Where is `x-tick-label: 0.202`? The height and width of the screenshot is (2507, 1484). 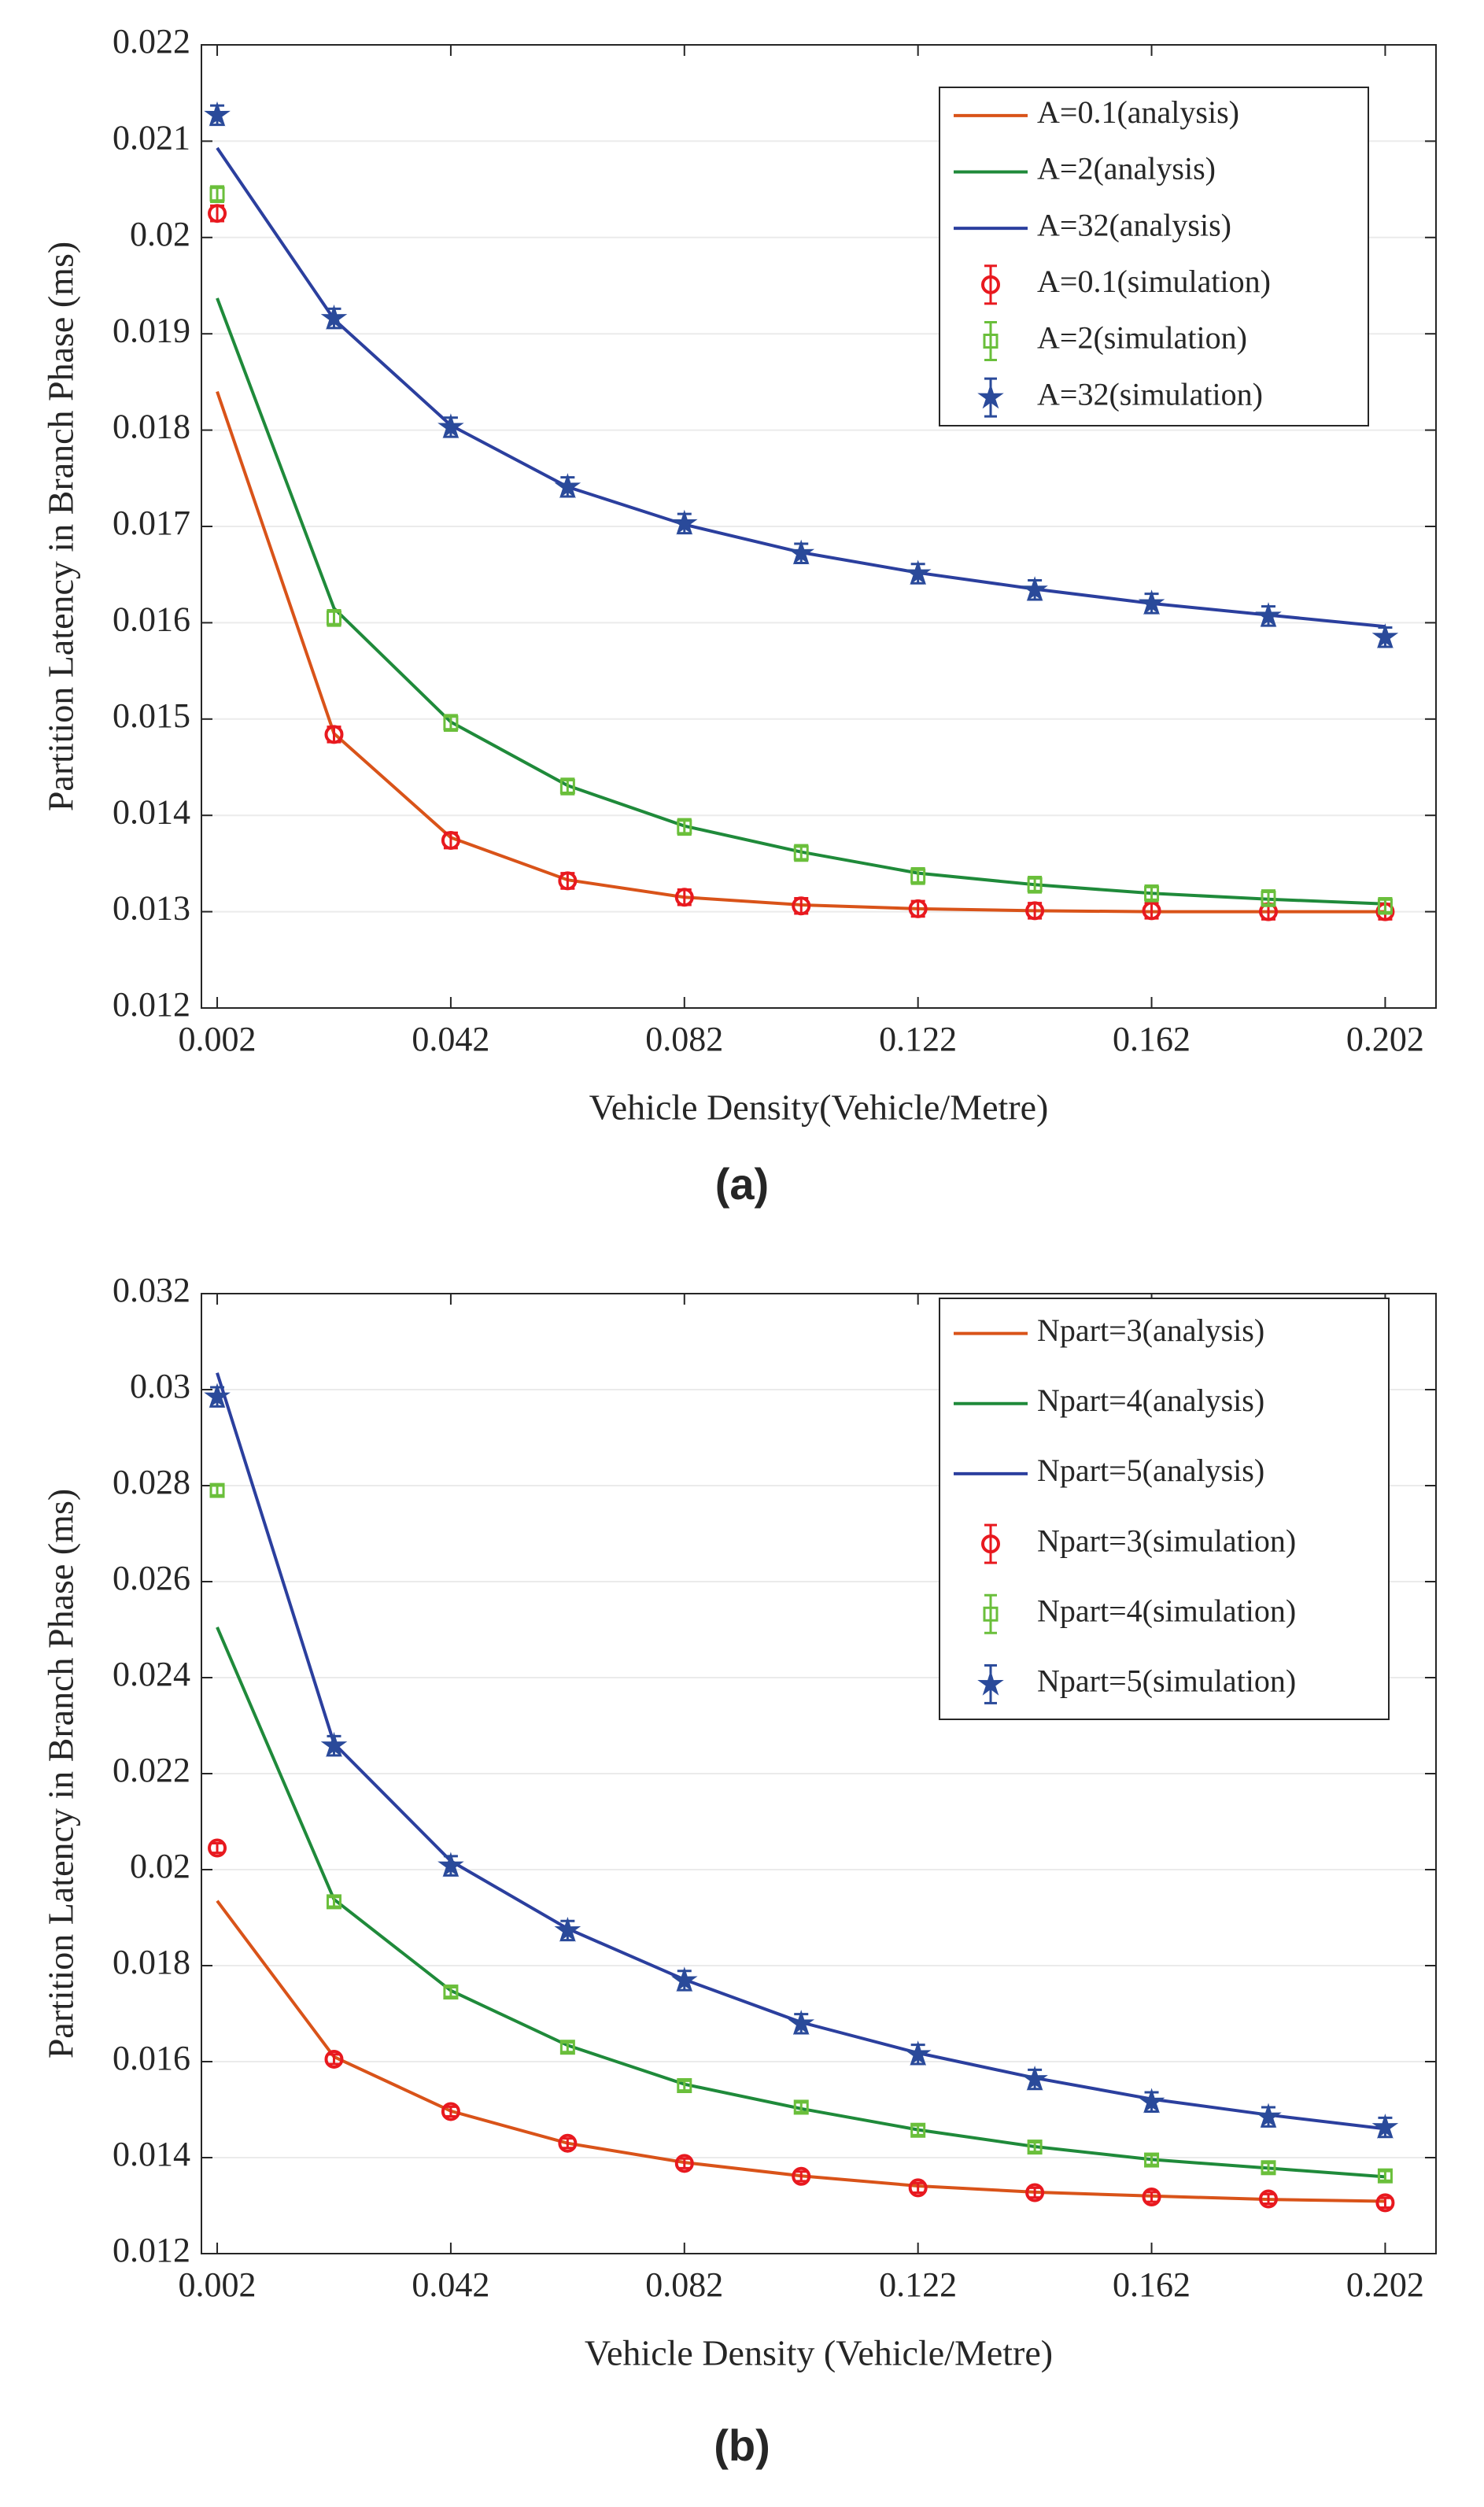 x-tick-label: 0.202 is located at coordinates (1385, 2284).